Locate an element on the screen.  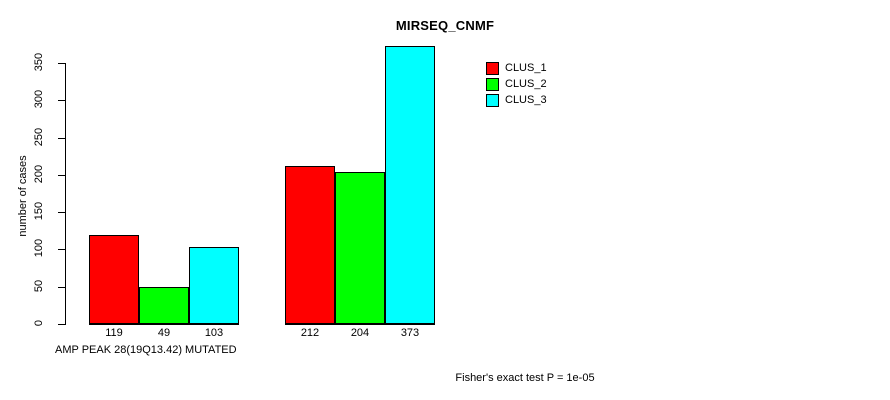
bar-value-label: 103 is located at coordinates (214, 333).